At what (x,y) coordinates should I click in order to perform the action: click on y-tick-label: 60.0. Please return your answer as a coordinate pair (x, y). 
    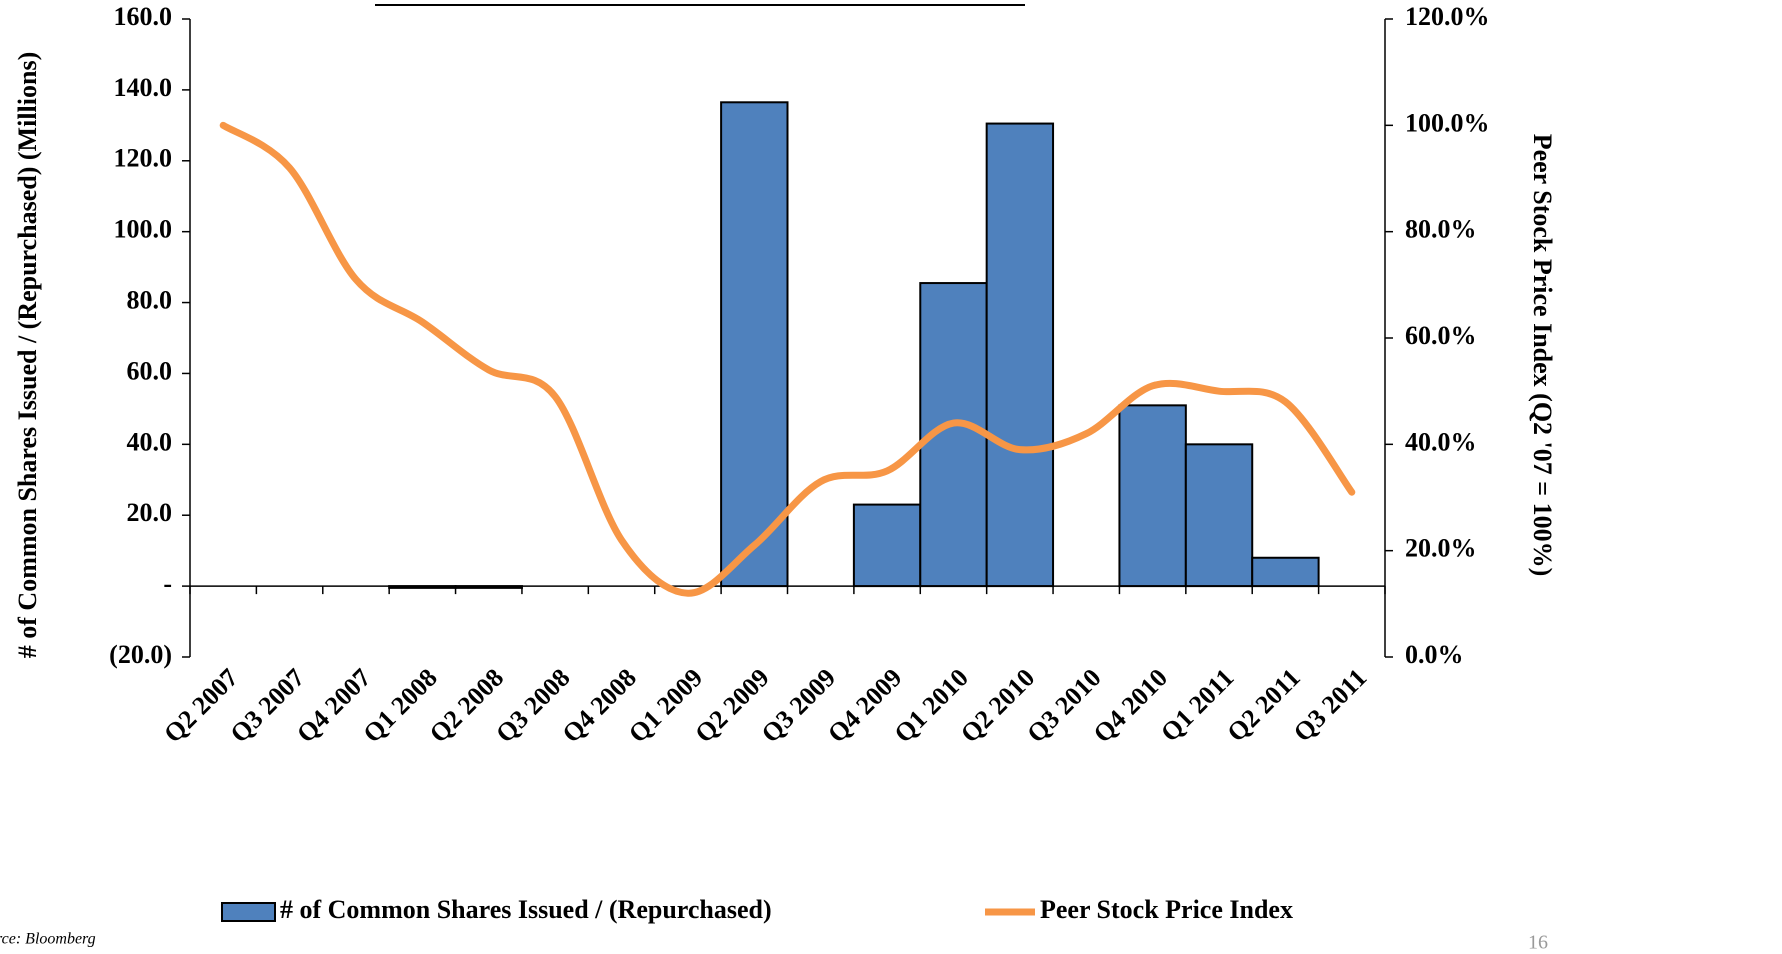
    Looking at the image, I should click on (150, 370).